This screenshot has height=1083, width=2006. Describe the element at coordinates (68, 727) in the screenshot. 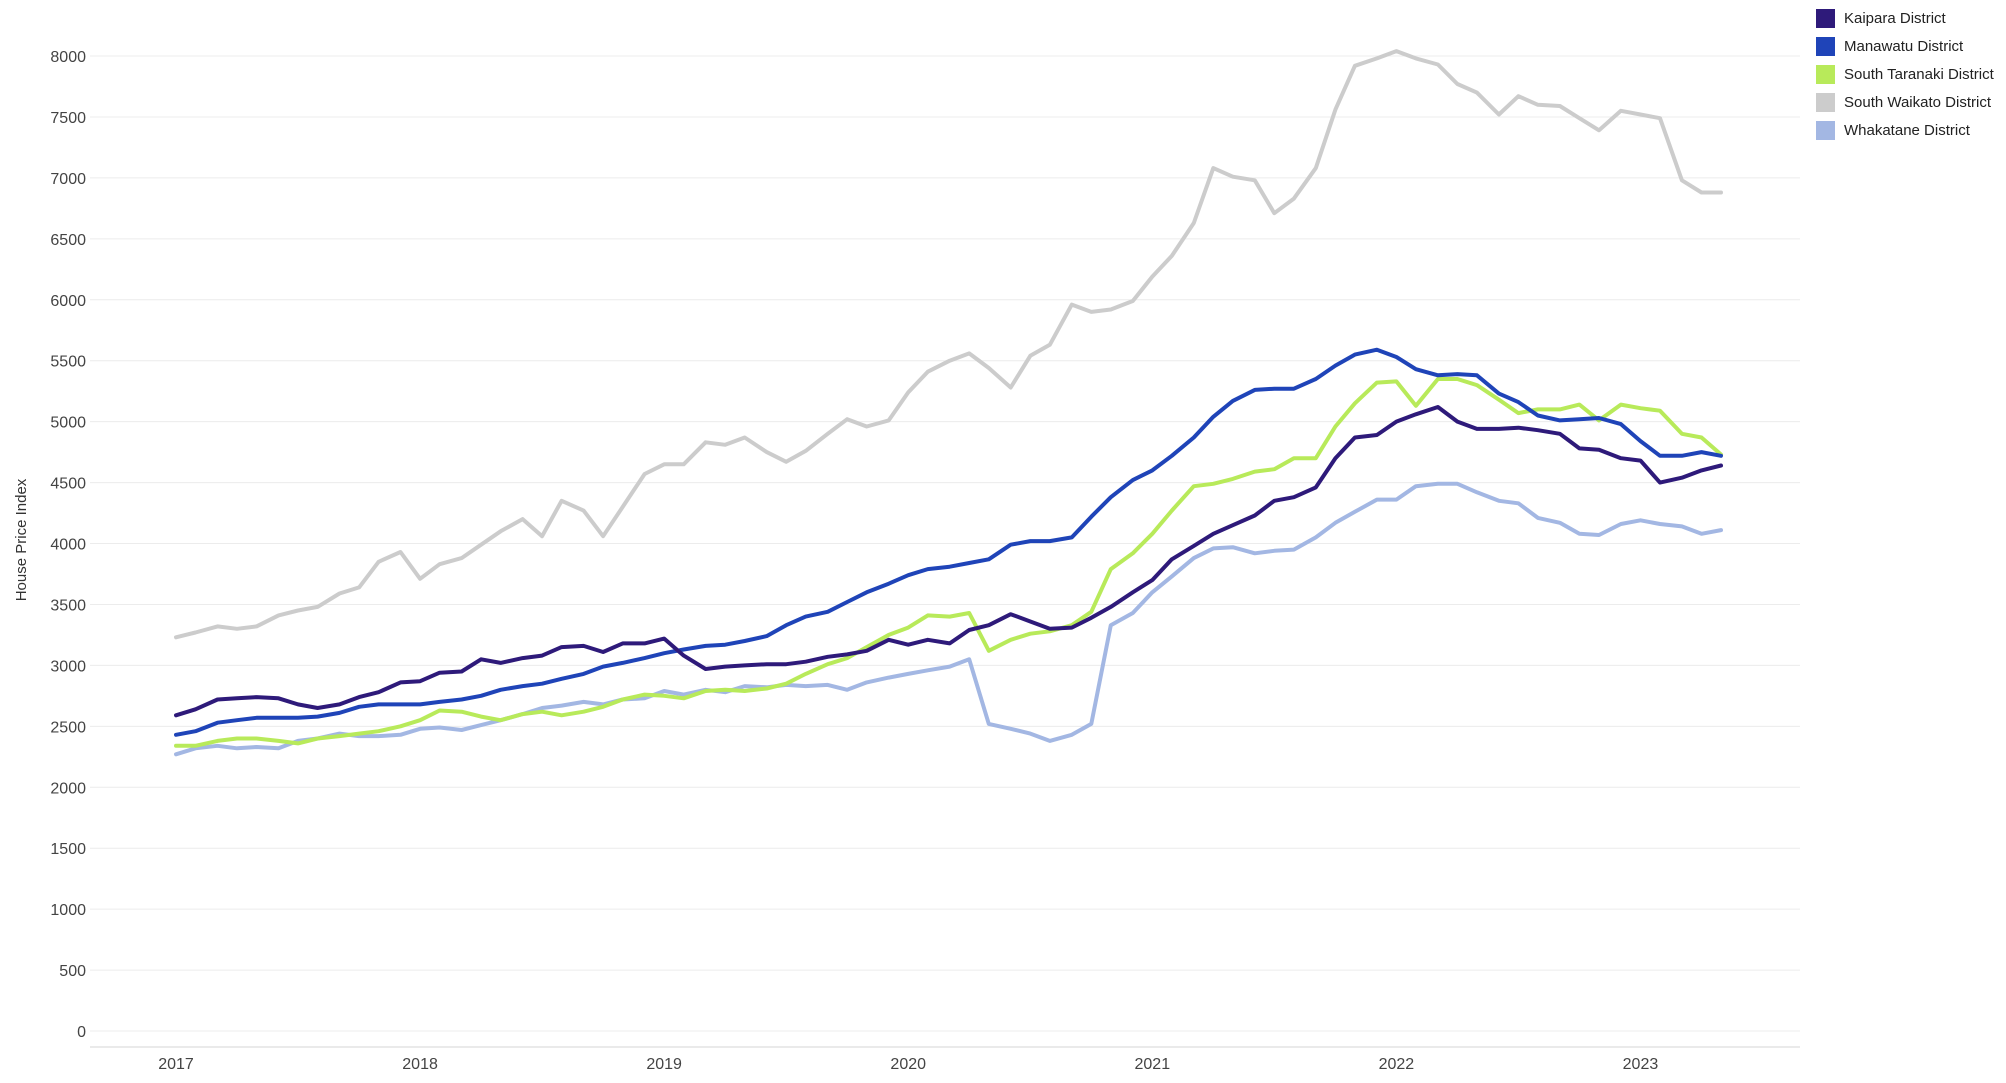

I see `y-tick-label: 2500` at that location.